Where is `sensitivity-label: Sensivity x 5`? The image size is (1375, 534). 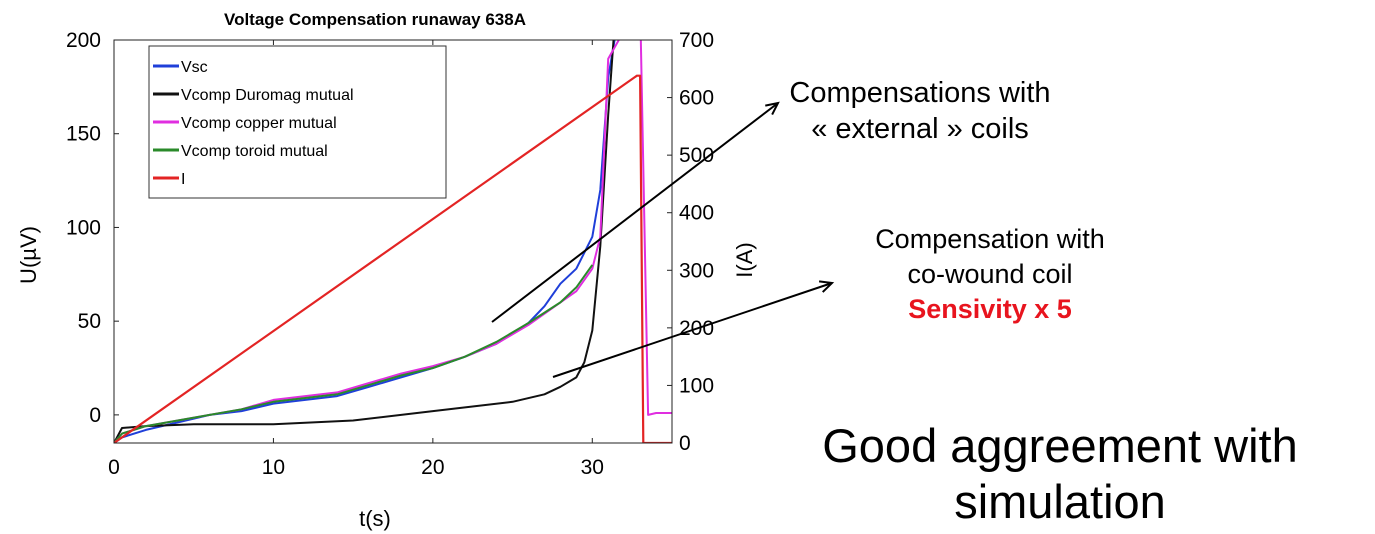
sensitivity-label: Sensivity x 5 is located at coordinates (990, 309).